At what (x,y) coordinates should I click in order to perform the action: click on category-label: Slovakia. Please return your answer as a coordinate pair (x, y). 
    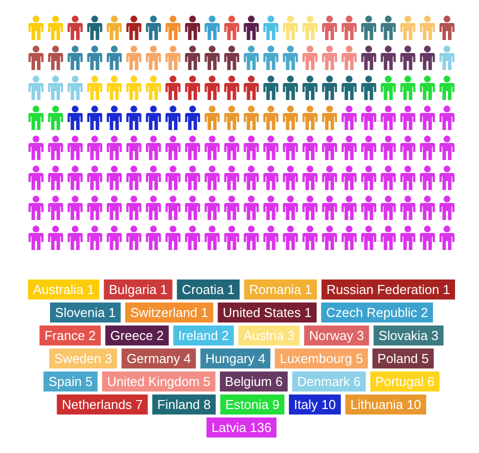
    Looking at the image, I should click on (403, 335).